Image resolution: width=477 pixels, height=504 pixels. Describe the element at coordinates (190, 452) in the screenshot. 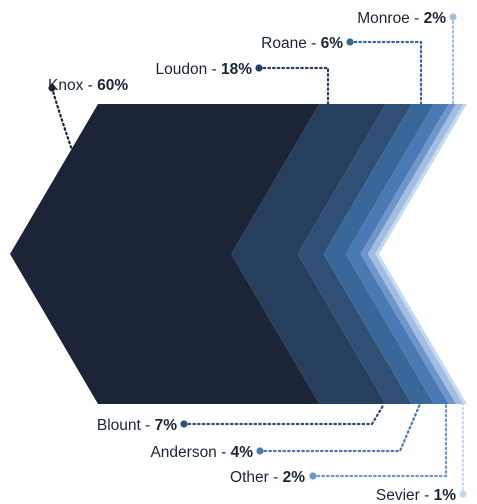

I see `label-name-anderson: Anderson -` at that location.